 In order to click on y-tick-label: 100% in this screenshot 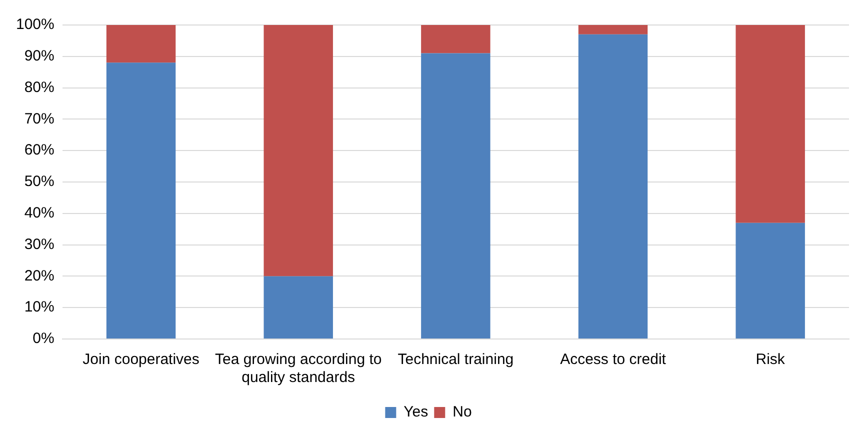, I will do `click(35, 25)`.